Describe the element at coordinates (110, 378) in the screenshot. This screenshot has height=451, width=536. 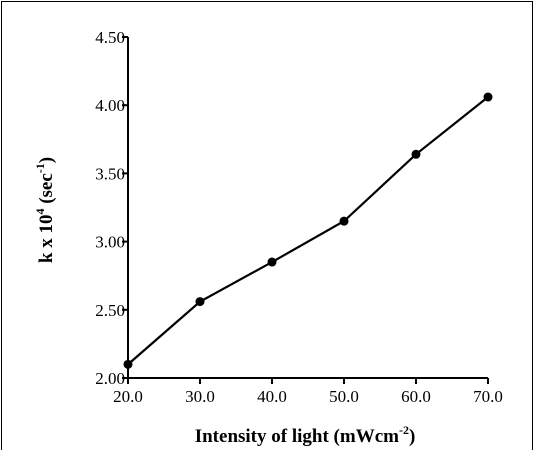
I see `y-tick-label: 2.00` at that location.